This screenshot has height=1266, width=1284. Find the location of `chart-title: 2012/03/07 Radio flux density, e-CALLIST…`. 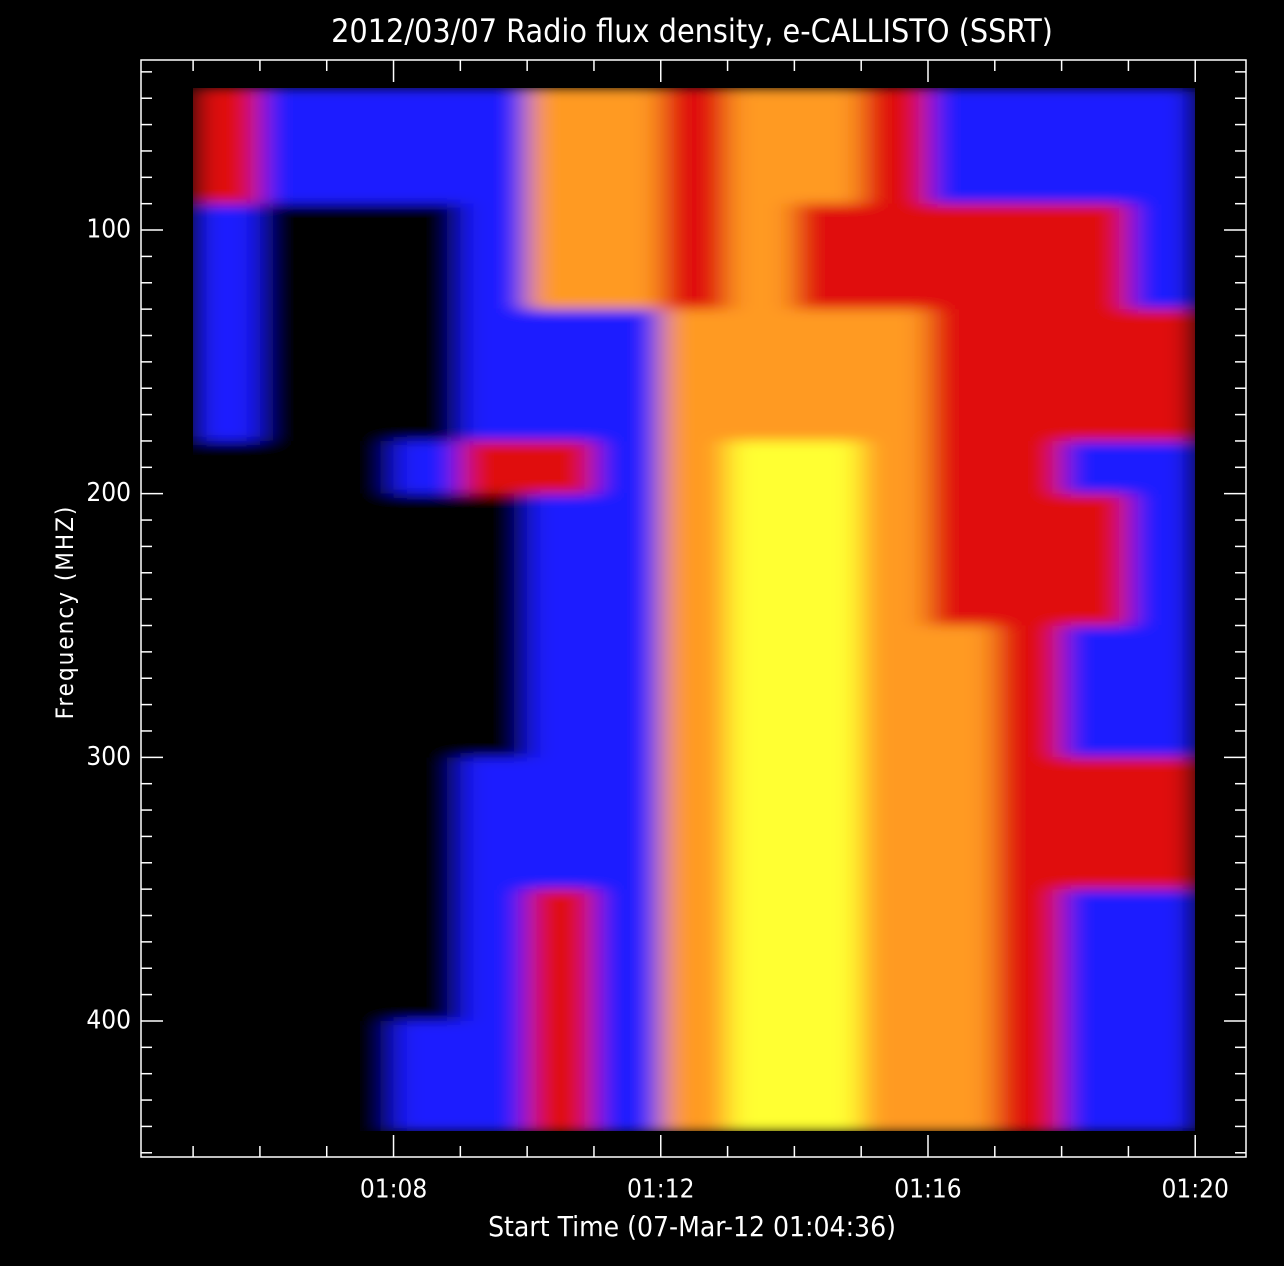

chart-title: 2012/03/07 Radio flux density, e-CALLIST… is located at coordinates (692, 31).